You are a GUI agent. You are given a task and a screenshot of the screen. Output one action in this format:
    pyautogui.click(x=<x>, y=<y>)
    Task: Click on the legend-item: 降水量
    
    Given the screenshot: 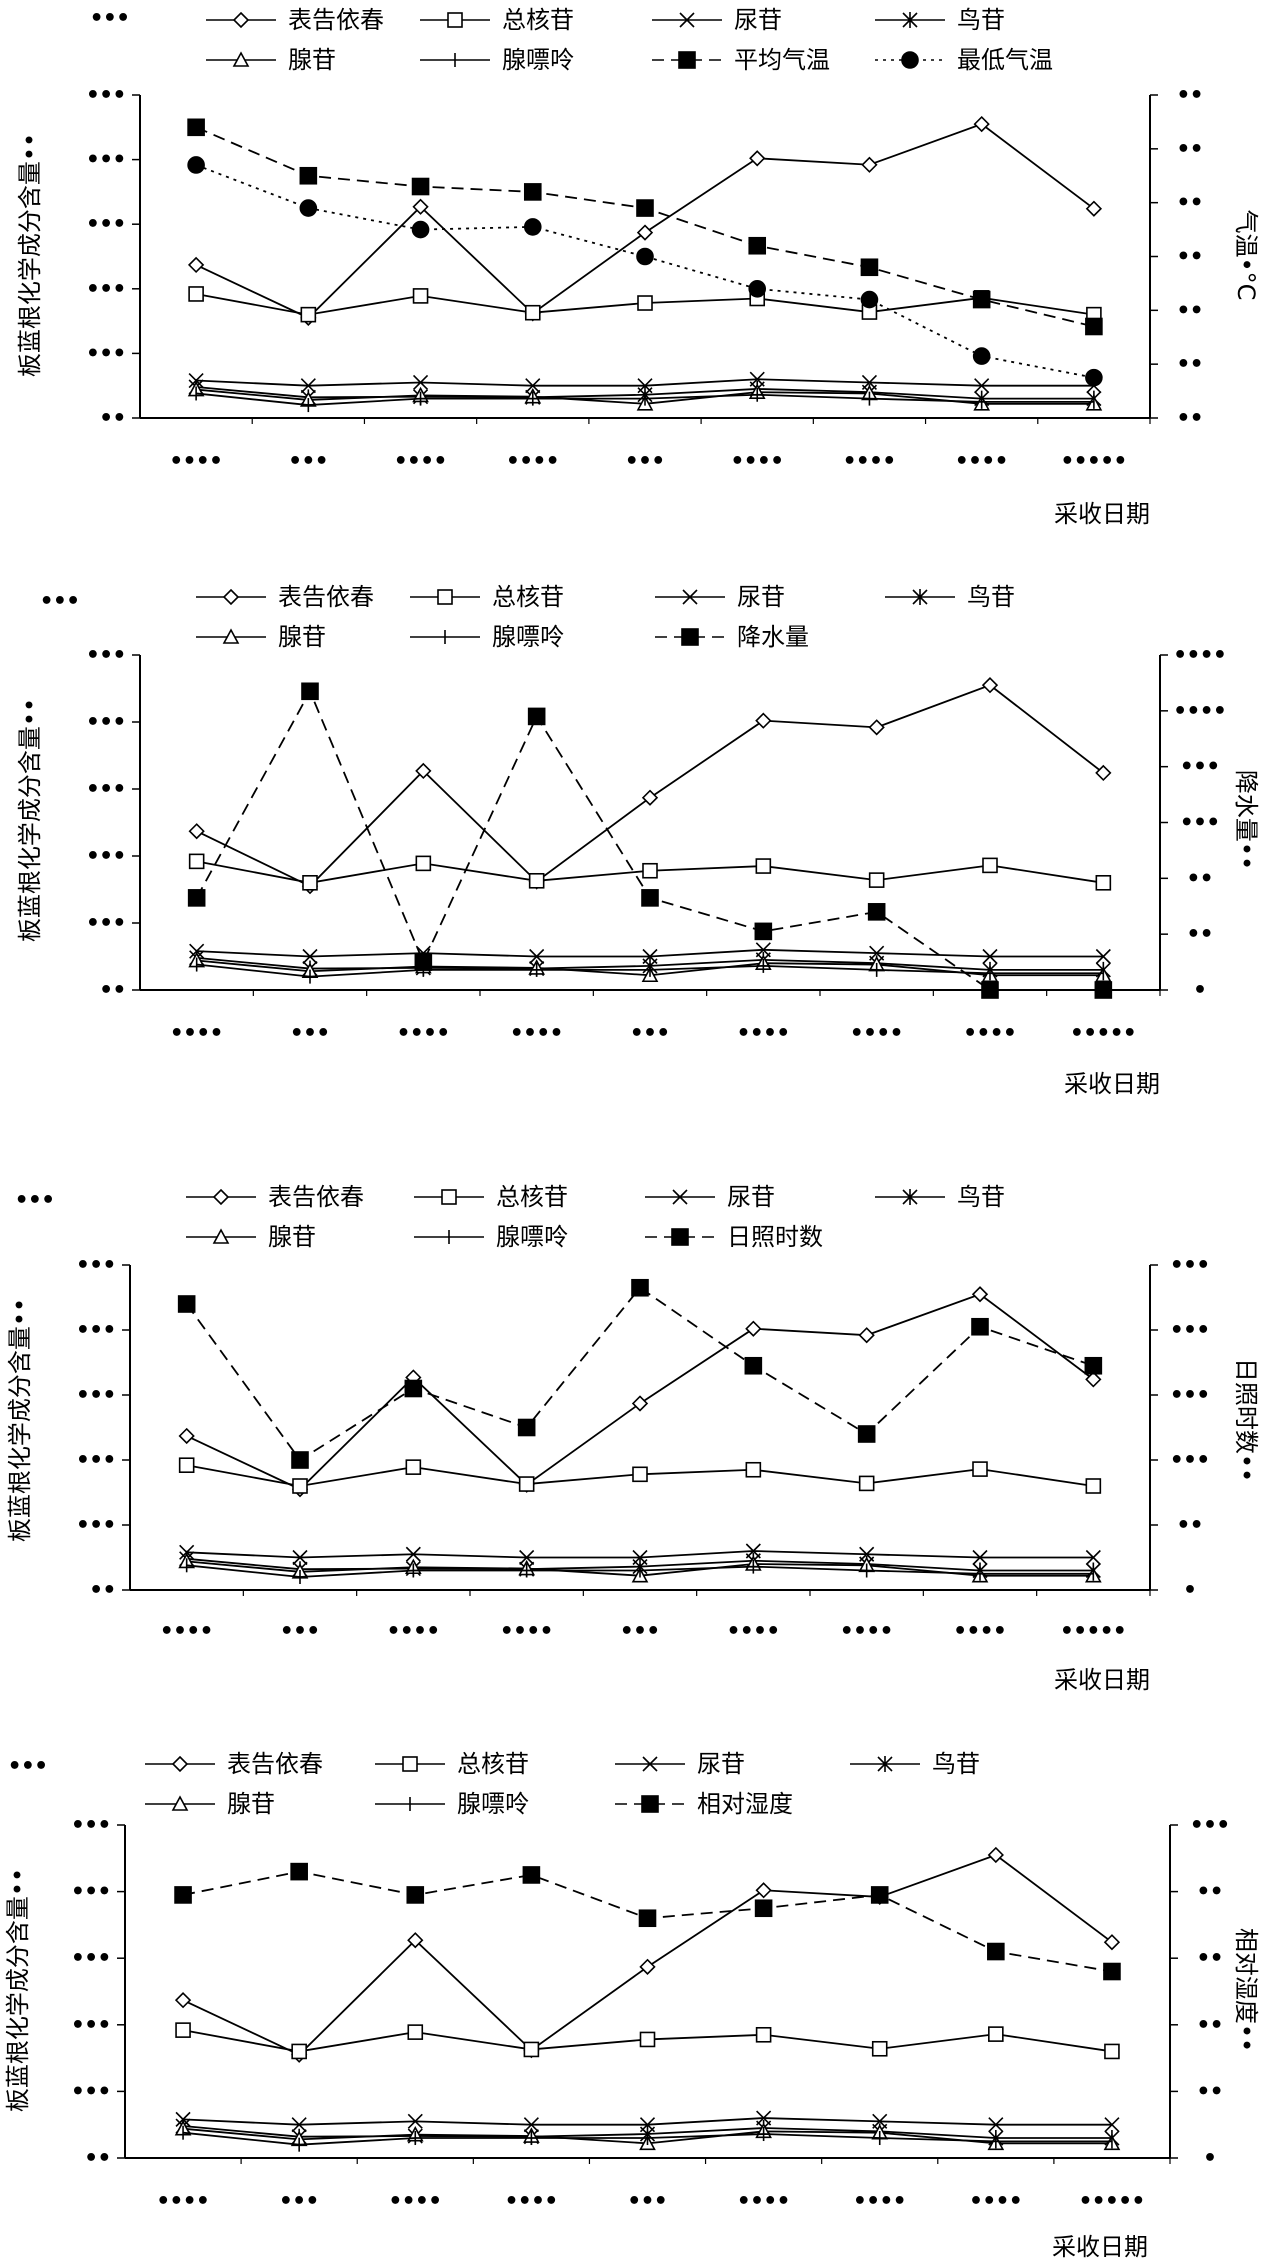 What is the action you would take?
    pyautogui.click(x=732, y=637)
    